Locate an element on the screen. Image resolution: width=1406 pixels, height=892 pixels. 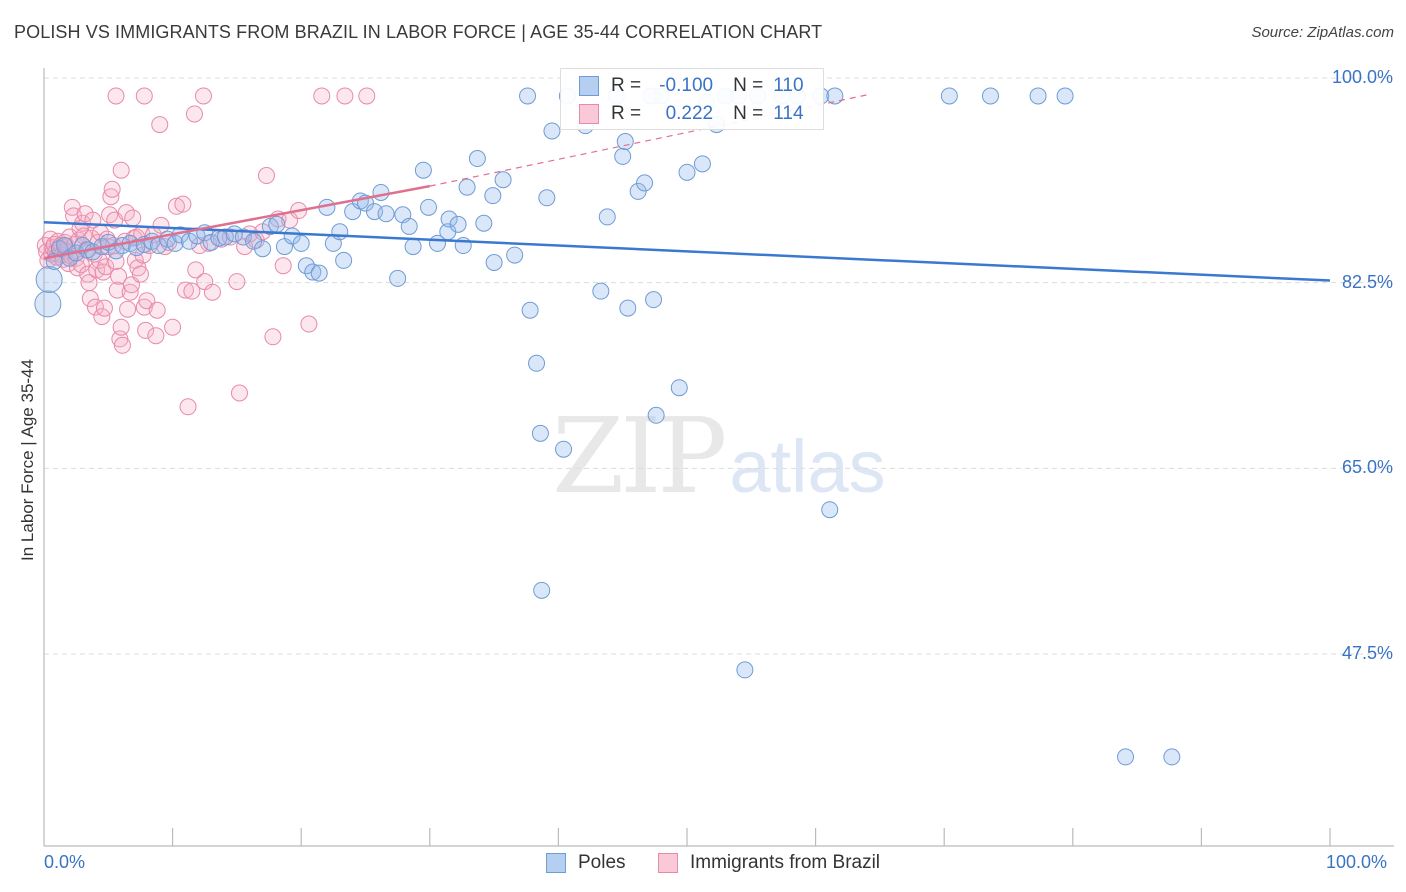
x-tick-label-min: 0.0% is located at coordinates (65, 862).